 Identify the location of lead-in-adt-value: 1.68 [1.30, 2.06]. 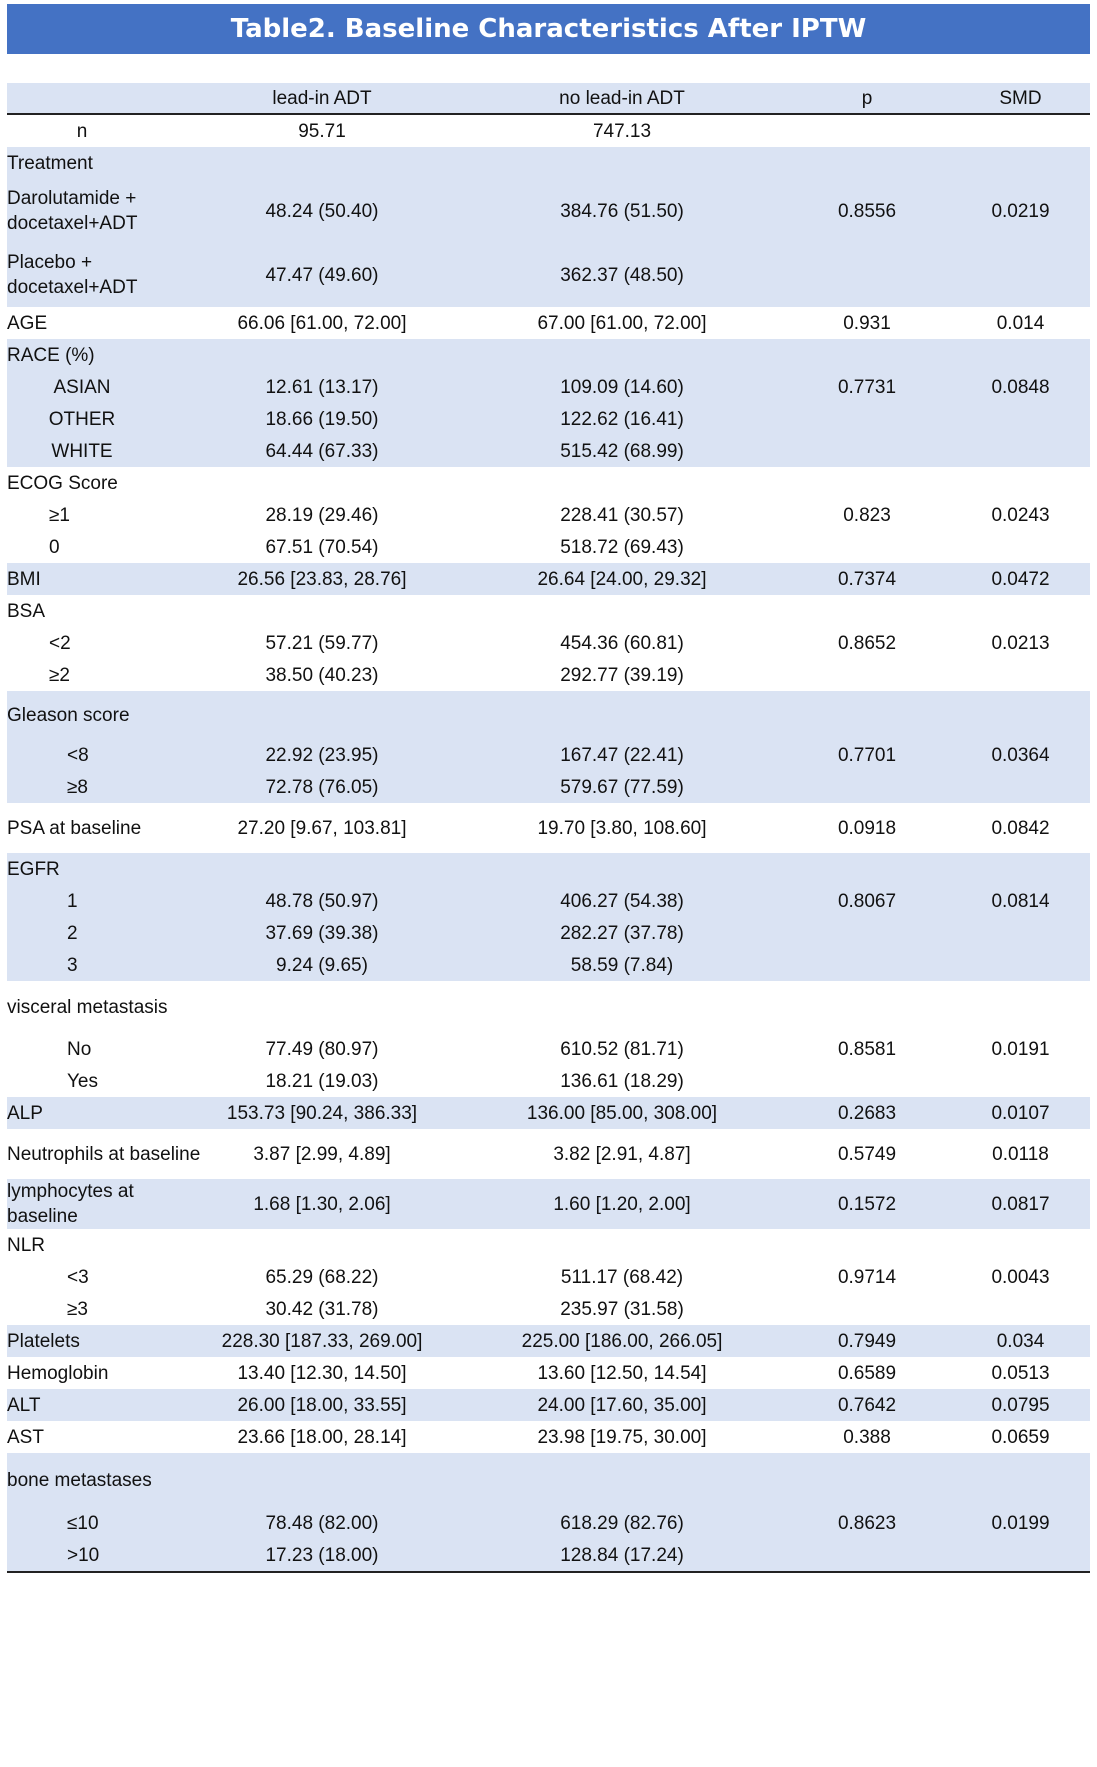
(322, 1204).